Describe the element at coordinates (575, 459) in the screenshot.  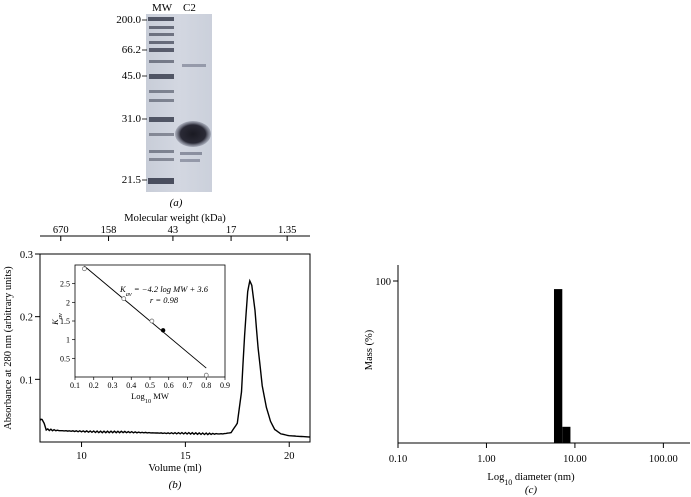
I see `c-x-tick-label: 10.00` at that location.